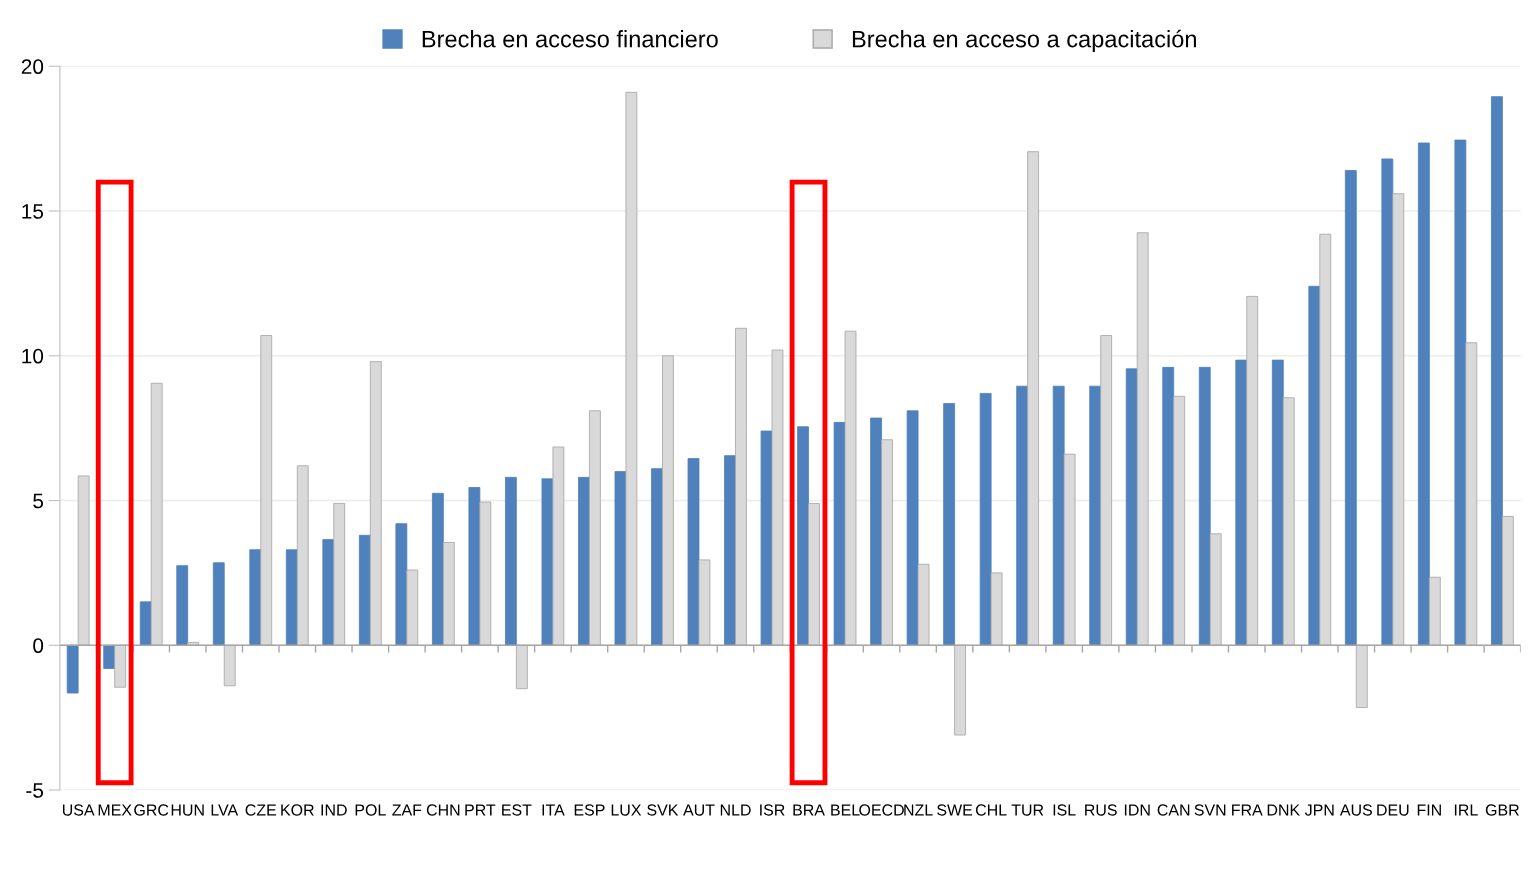  Describe the element at coordinates (1247, 810) in the screenshot. I see `x-tick-label: FRA` at that location.